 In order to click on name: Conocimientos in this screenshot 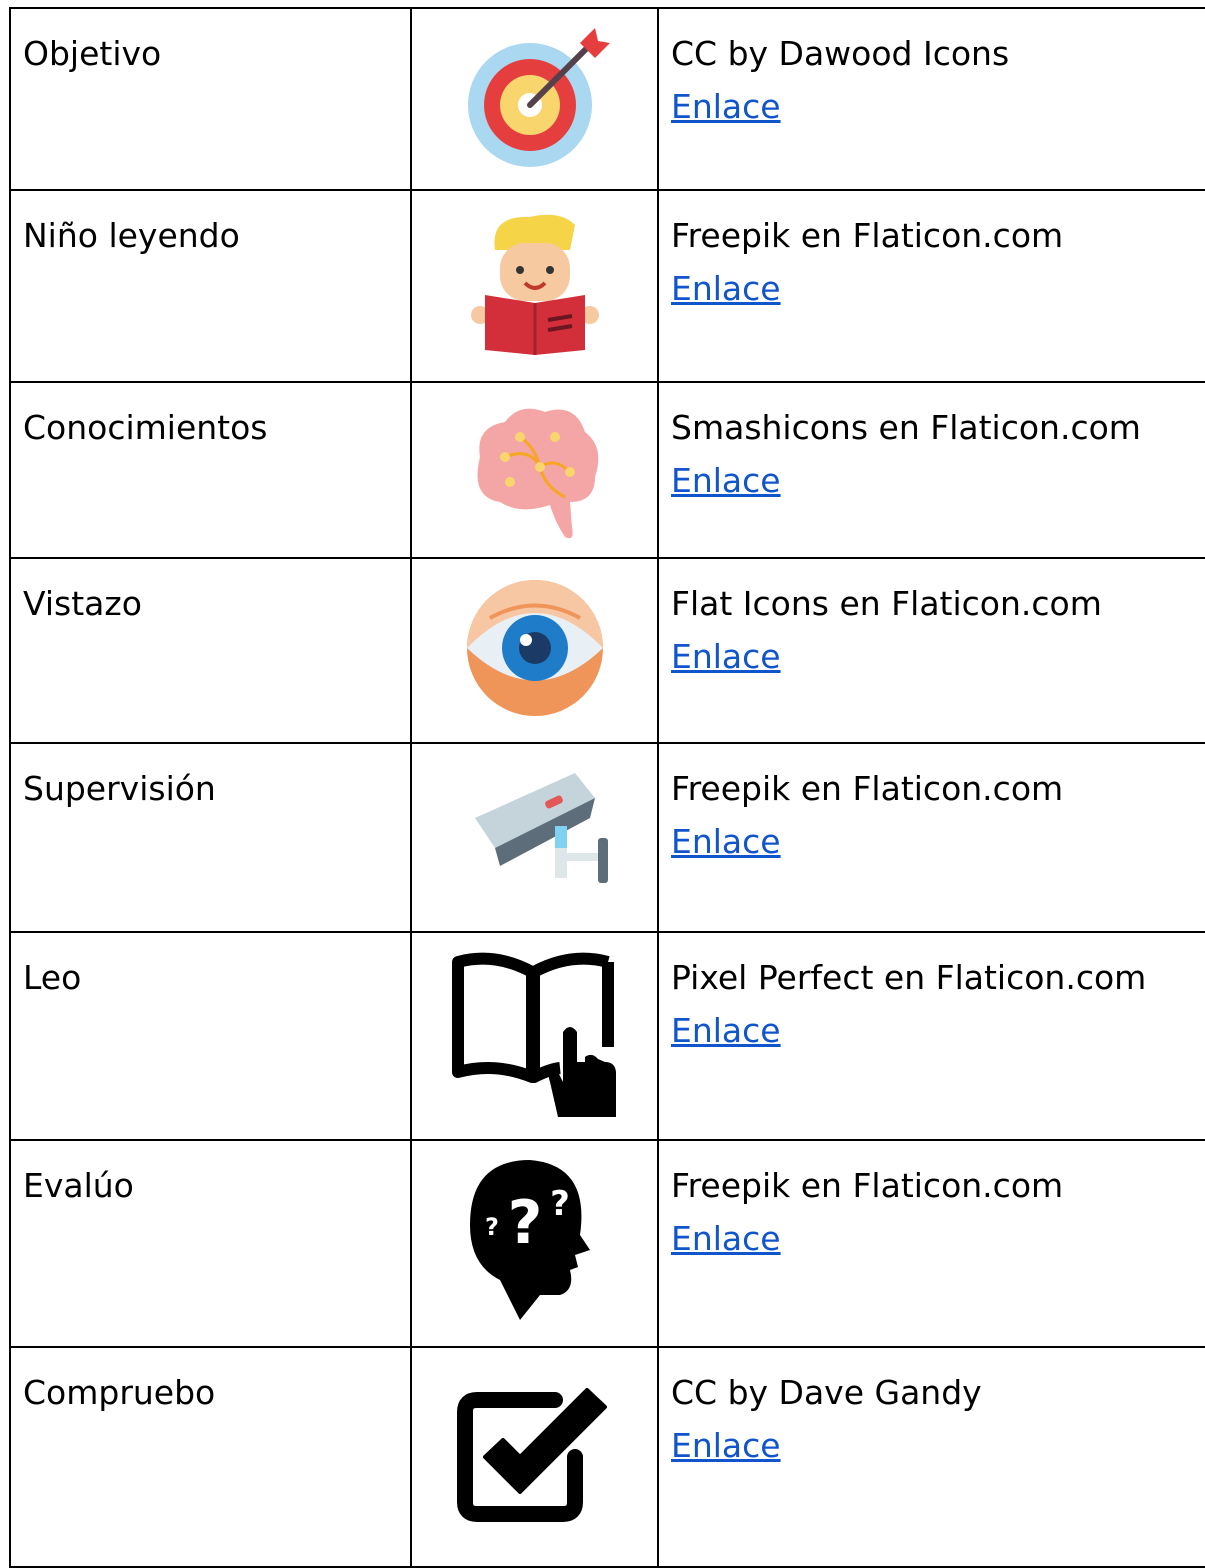, I will do `click(210, 470)`.